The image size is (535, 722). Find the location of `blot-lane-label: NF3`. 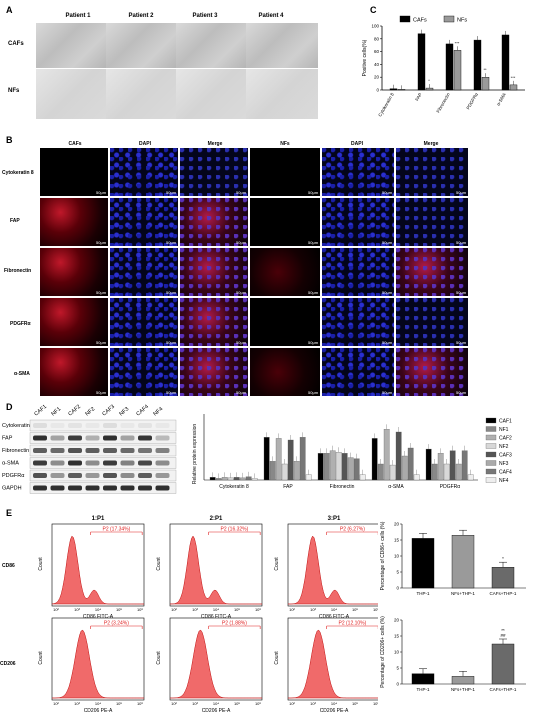

blot-lane-label: NF3 is located at coordinates (124, 411).